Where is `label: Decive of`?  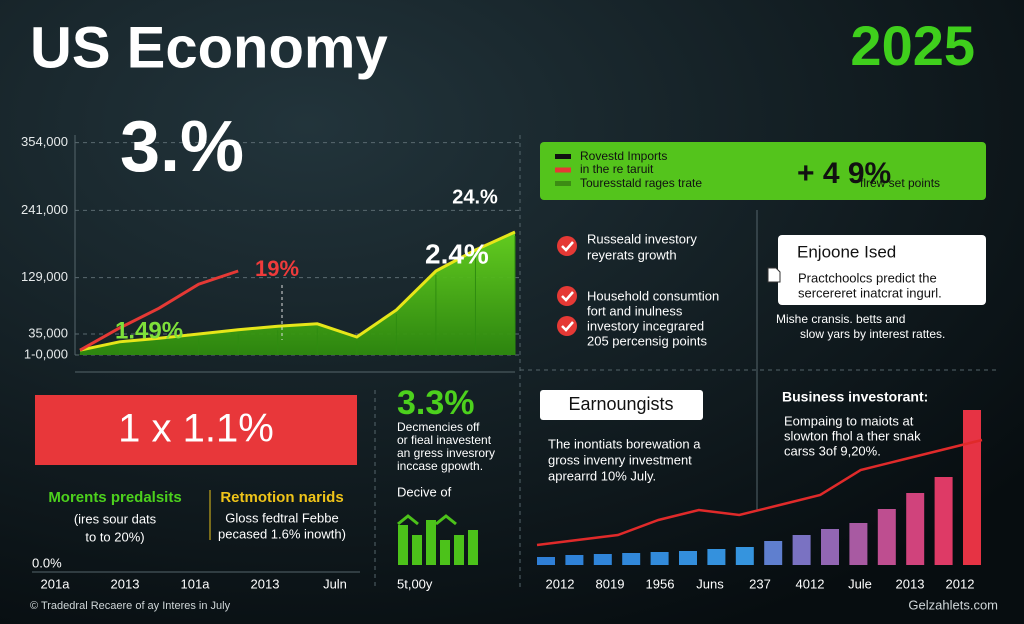 label: Decive of is located at coordinates (424, 491).